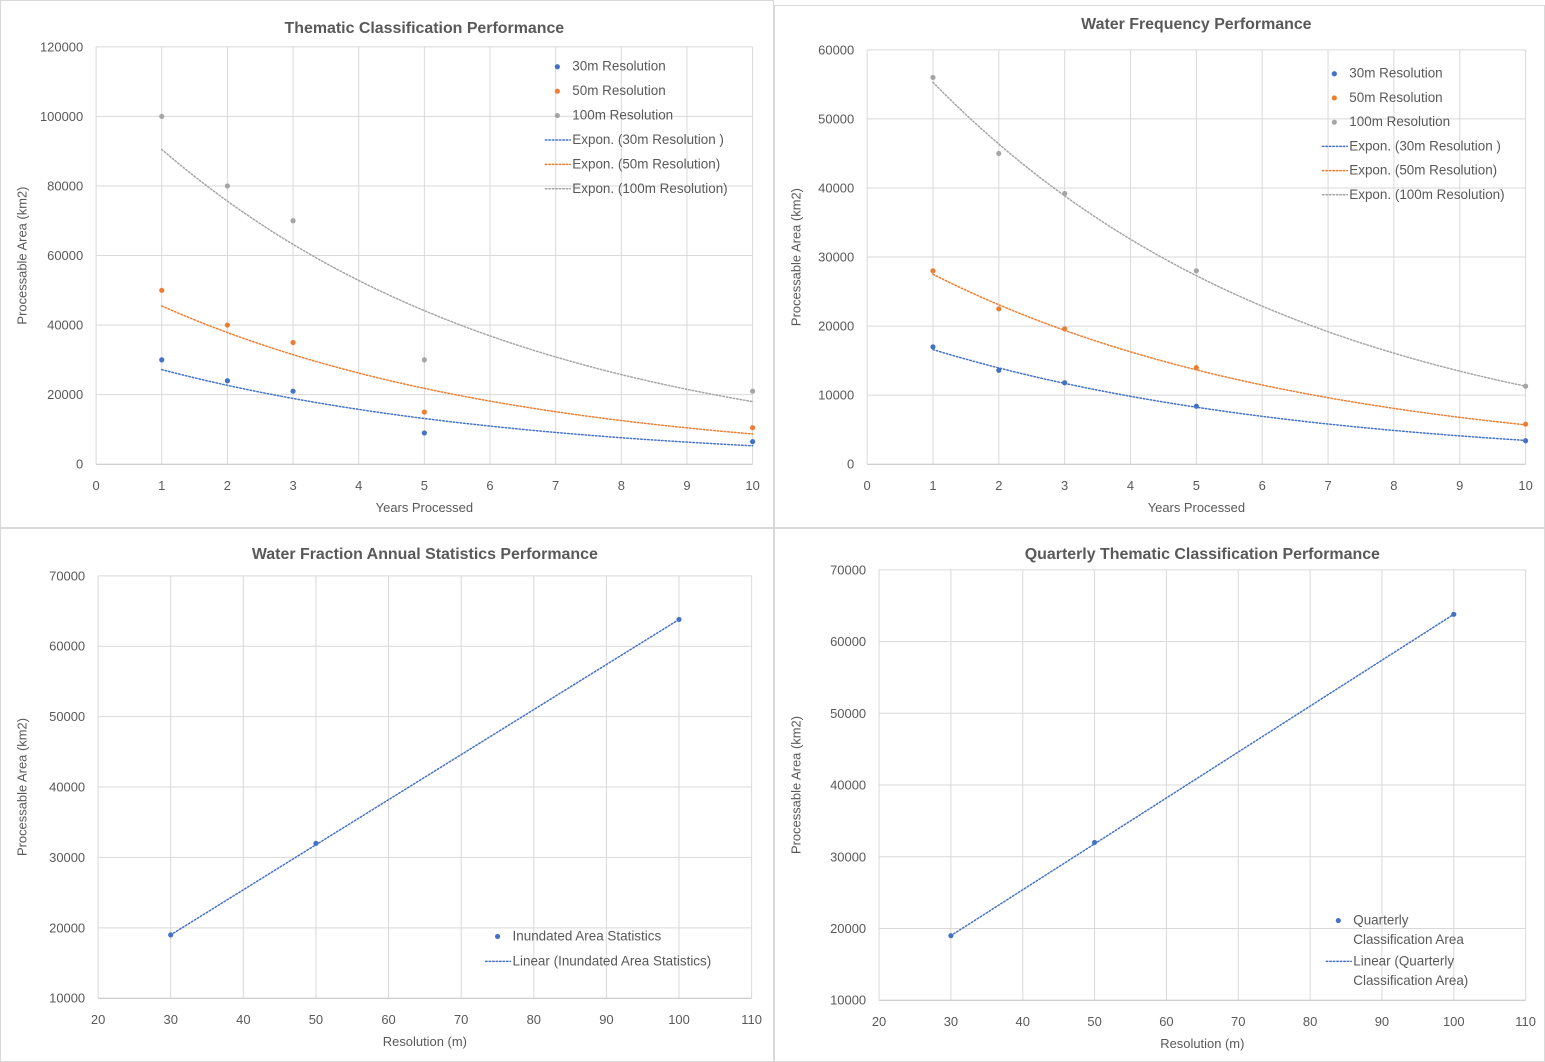  I want to click on legend-label: Classification Area, so click(1408, 939).